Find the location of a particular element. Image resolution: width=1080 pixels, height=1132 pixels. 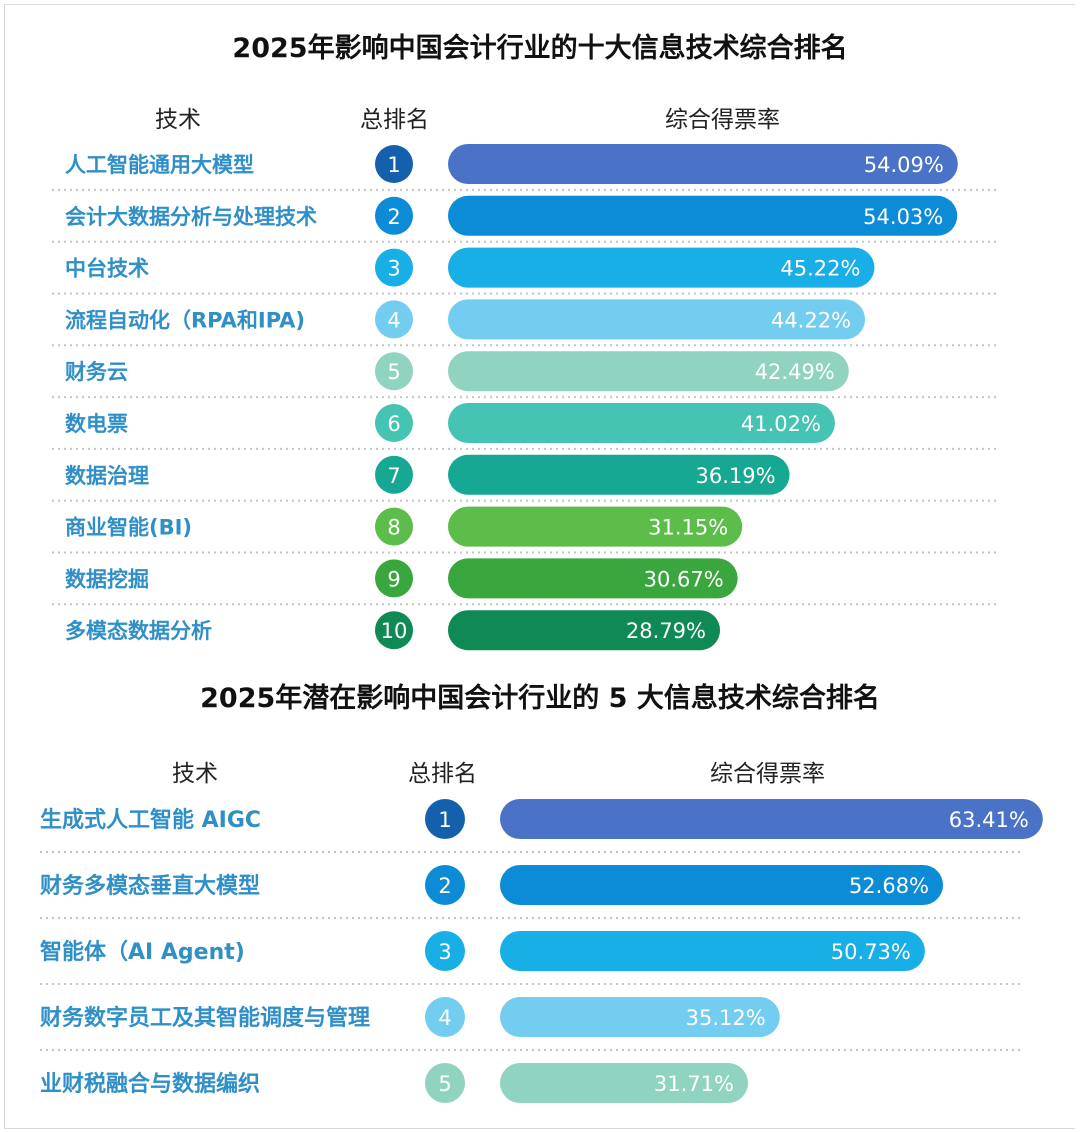

tech-label: 业财税融合与数据编织 is located at coordinates (150, 1084).